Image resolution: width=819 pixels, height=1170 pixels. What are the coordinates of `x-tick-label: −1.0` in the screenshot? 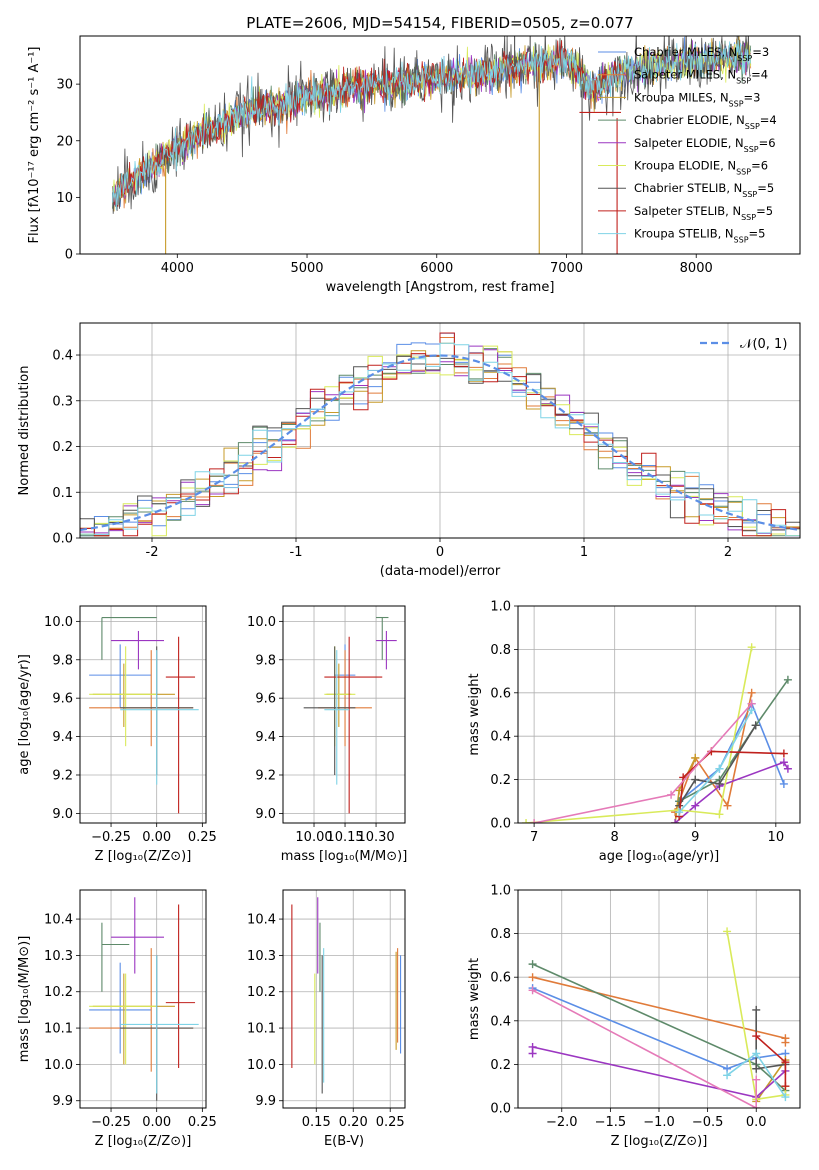 It's located at (659, 1122).